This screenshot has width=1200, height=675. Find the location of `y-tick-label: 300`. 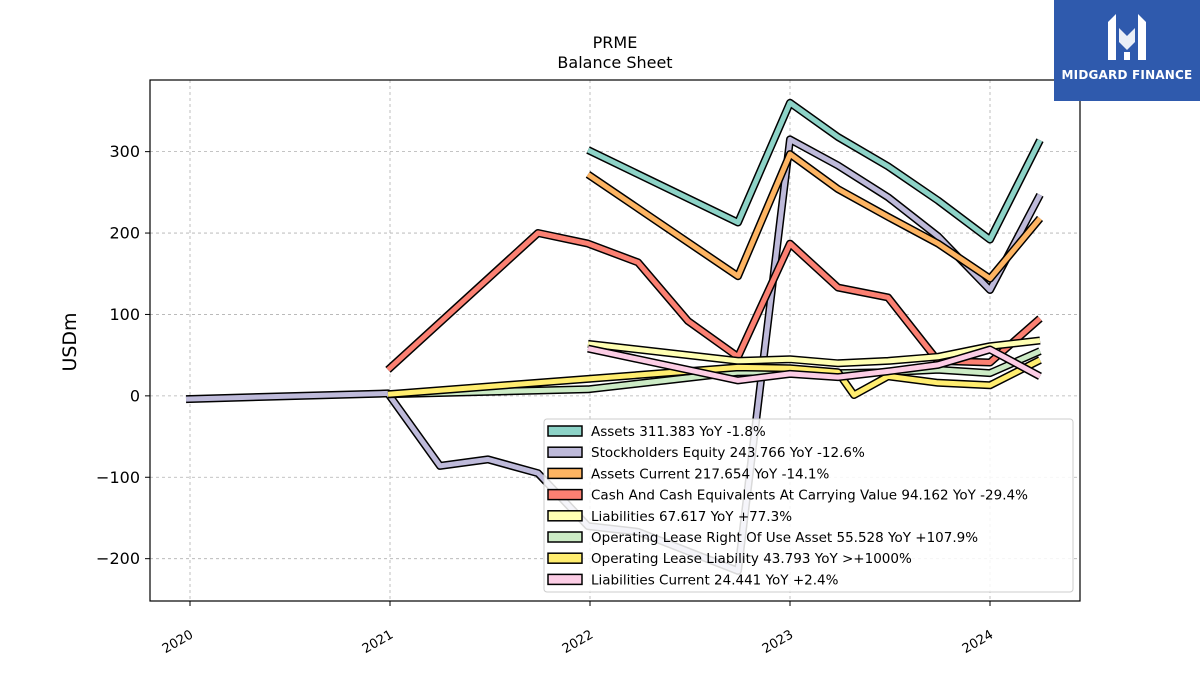

y-tick-label: 300 is located at coordinates (124, 151).